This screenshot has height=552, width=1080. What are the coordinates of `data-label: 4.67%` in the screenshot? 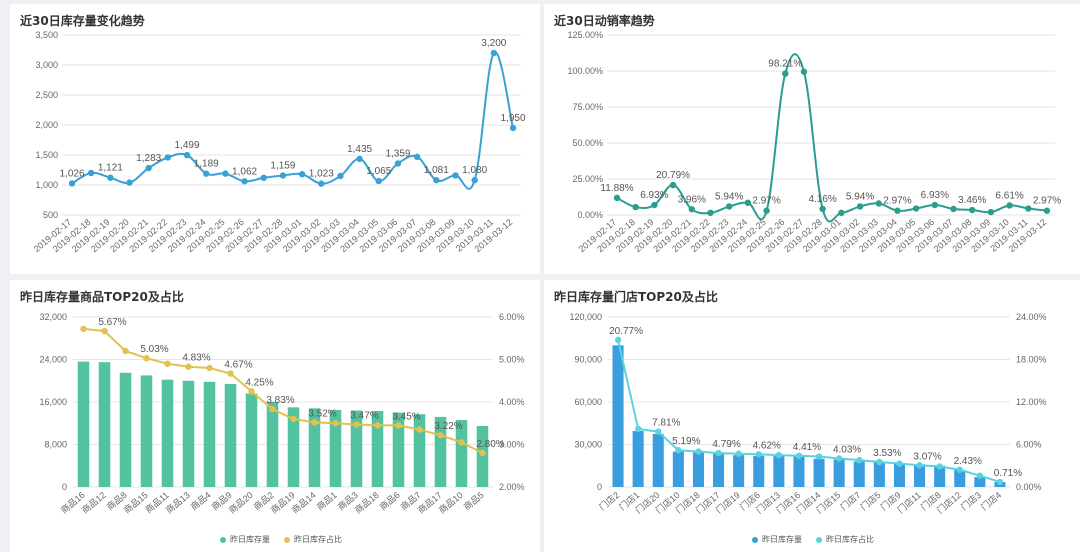 It's located at (238, 365).